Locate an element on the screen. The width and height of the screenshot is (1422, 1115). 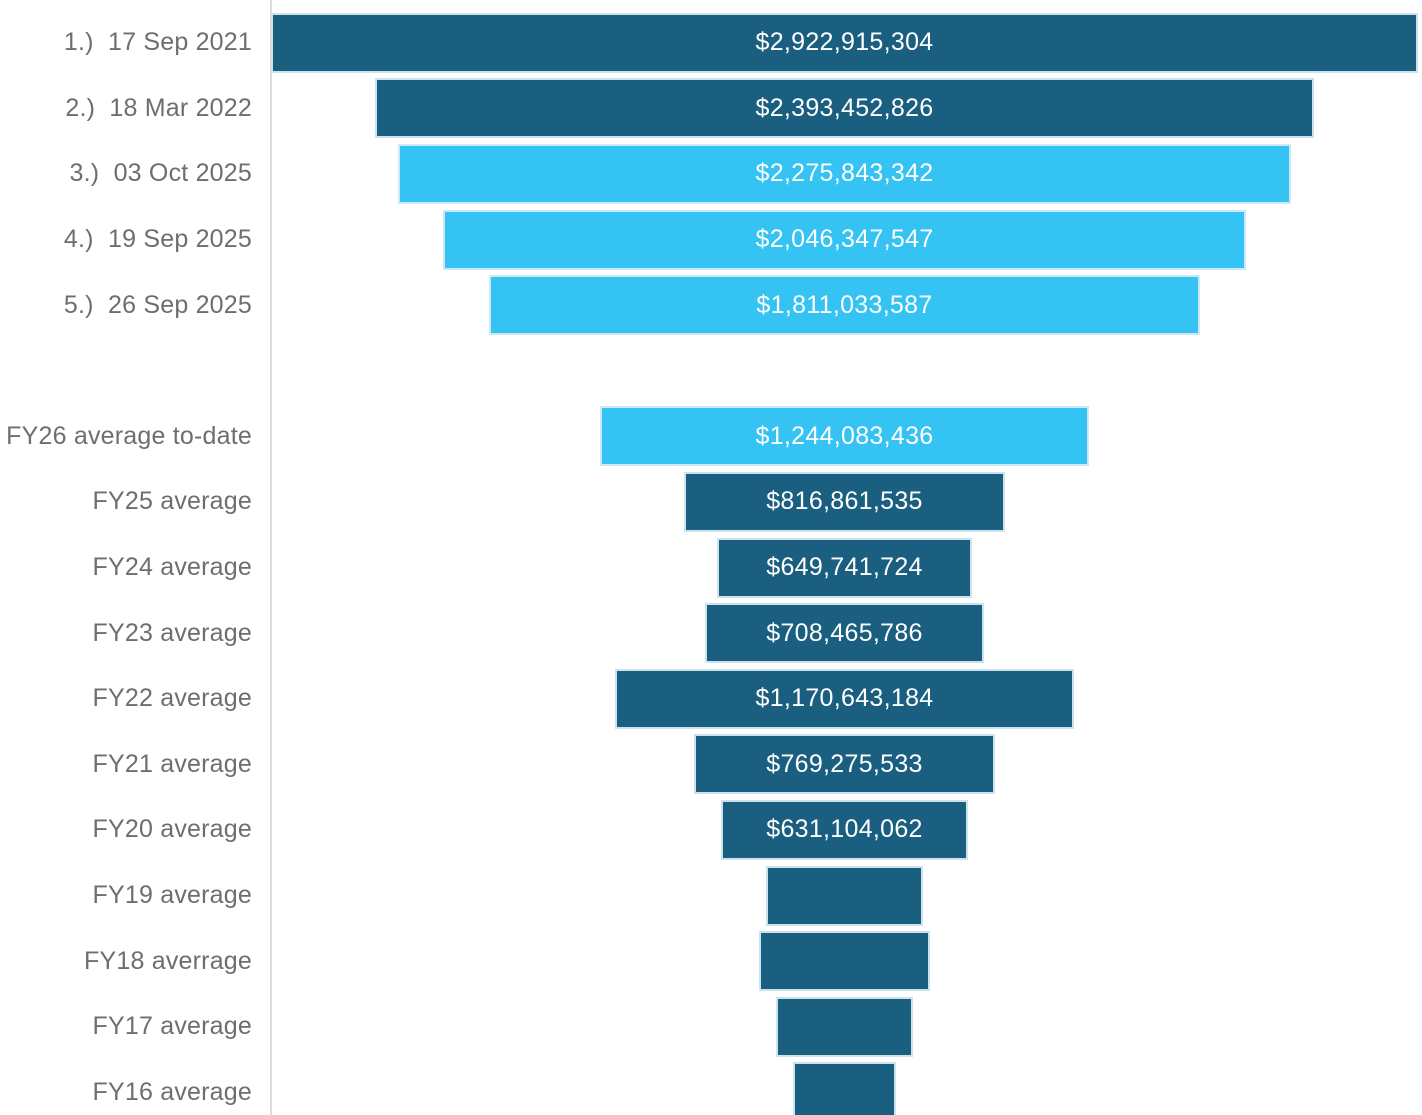
table-row: FY17 average is located at coordinates (711, 1027).